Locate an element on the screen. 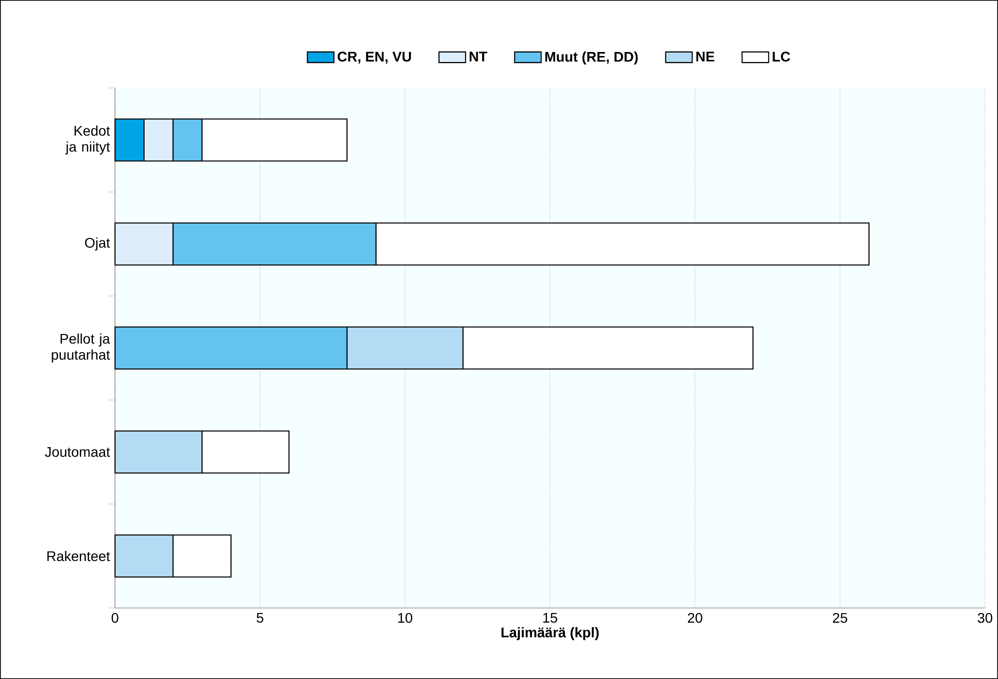  x-tick-label: 20 is located at coordinates (695, 617).